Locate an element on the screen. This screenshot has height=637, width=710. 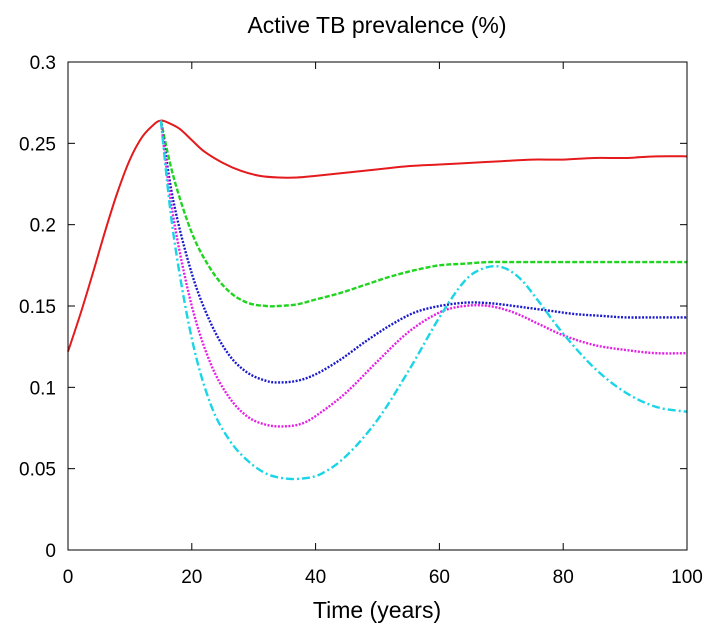
x-tick-label: 40 is located at coordinates (315, 577).